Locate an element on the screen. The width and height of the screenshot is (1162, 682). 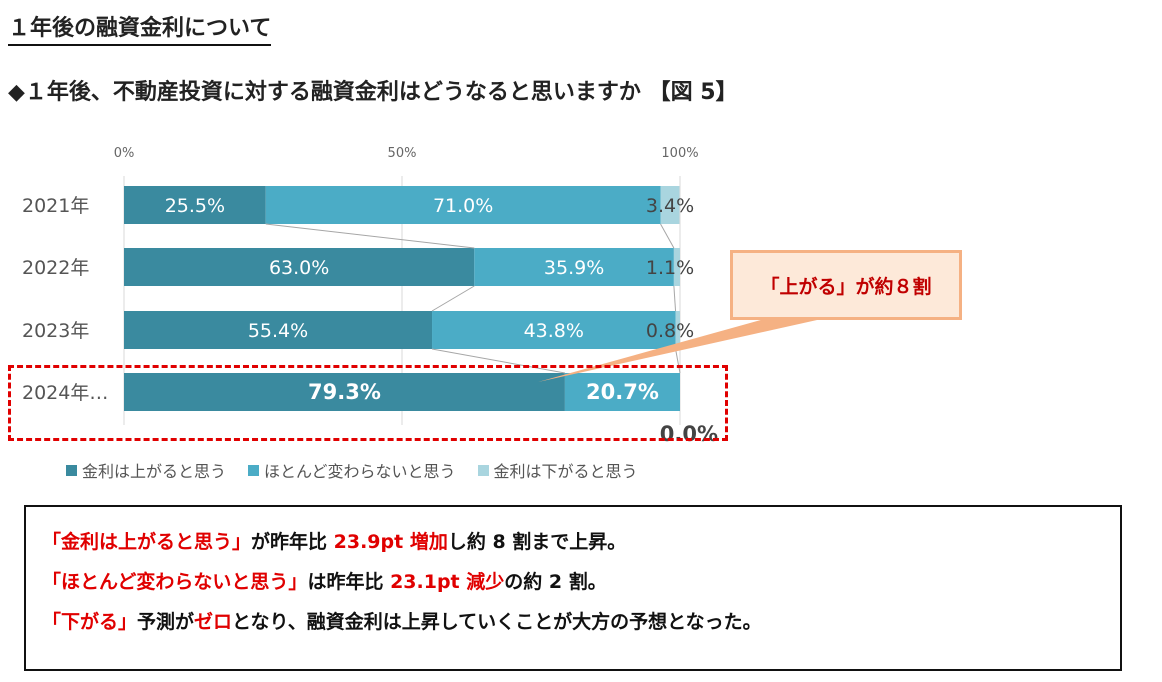
data-label: 55.4% is located at coordinates (278, 331).